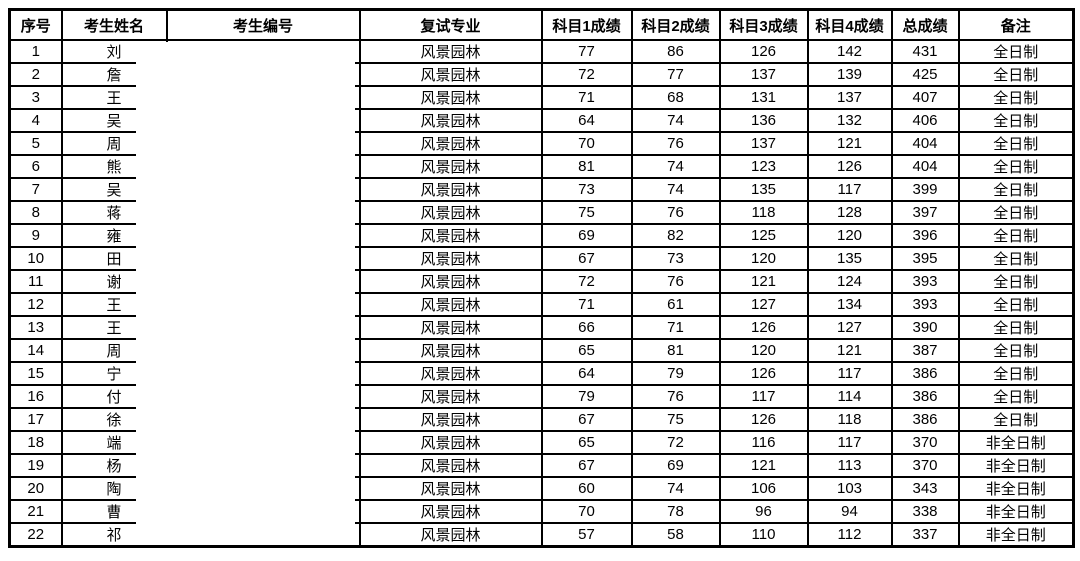 This screenshot has height=561, width=1080. What do you see at coordinates (849, 120) in the screenshot?
I see `cell-s4: 132` at bounding box center [849, 120].